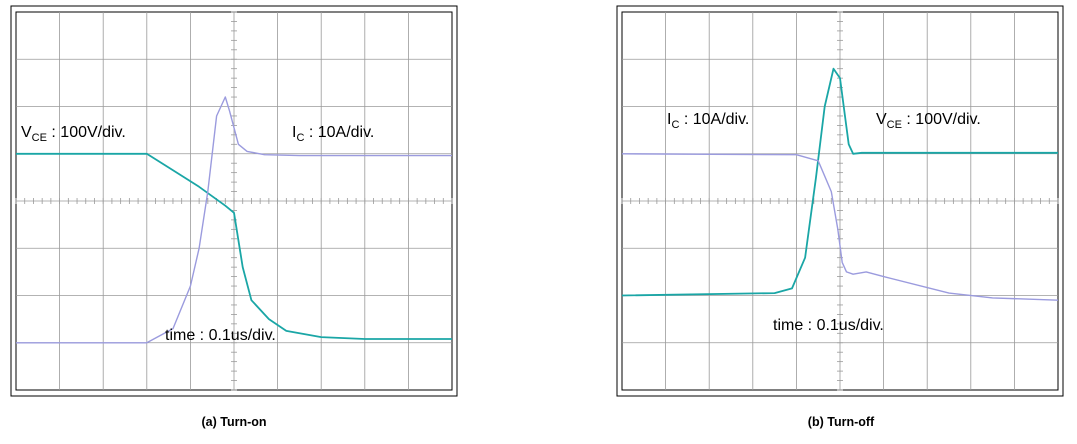 This screenshot has height=444, width=1077. Describe the element at coordinates (233, 422) in the screenshot. I see `panel-a-caption: (a) Turn-on` at that location.